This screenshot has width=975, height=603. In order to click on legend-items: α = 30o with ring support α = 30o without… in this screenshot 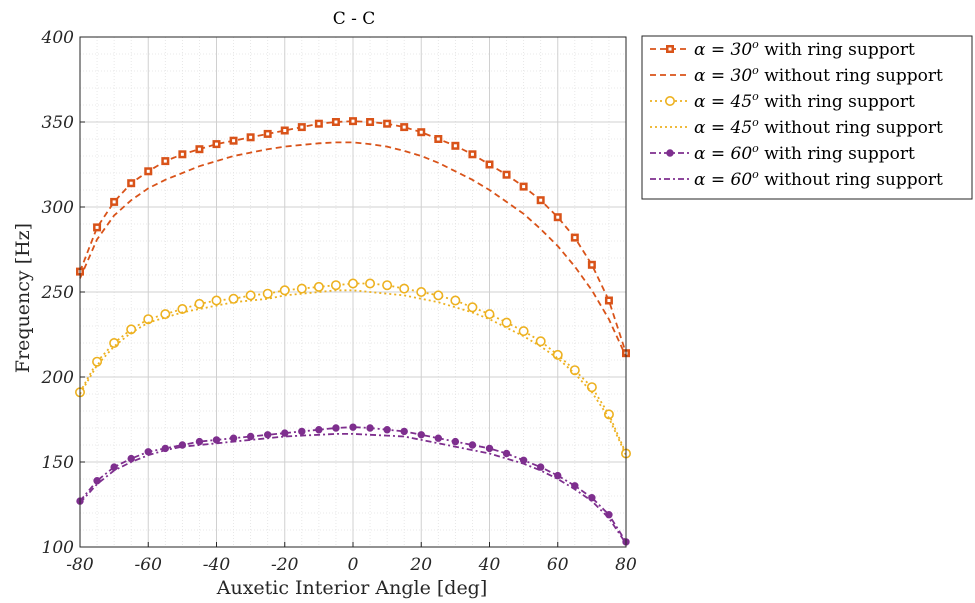, I will do `click(796, 114)`.